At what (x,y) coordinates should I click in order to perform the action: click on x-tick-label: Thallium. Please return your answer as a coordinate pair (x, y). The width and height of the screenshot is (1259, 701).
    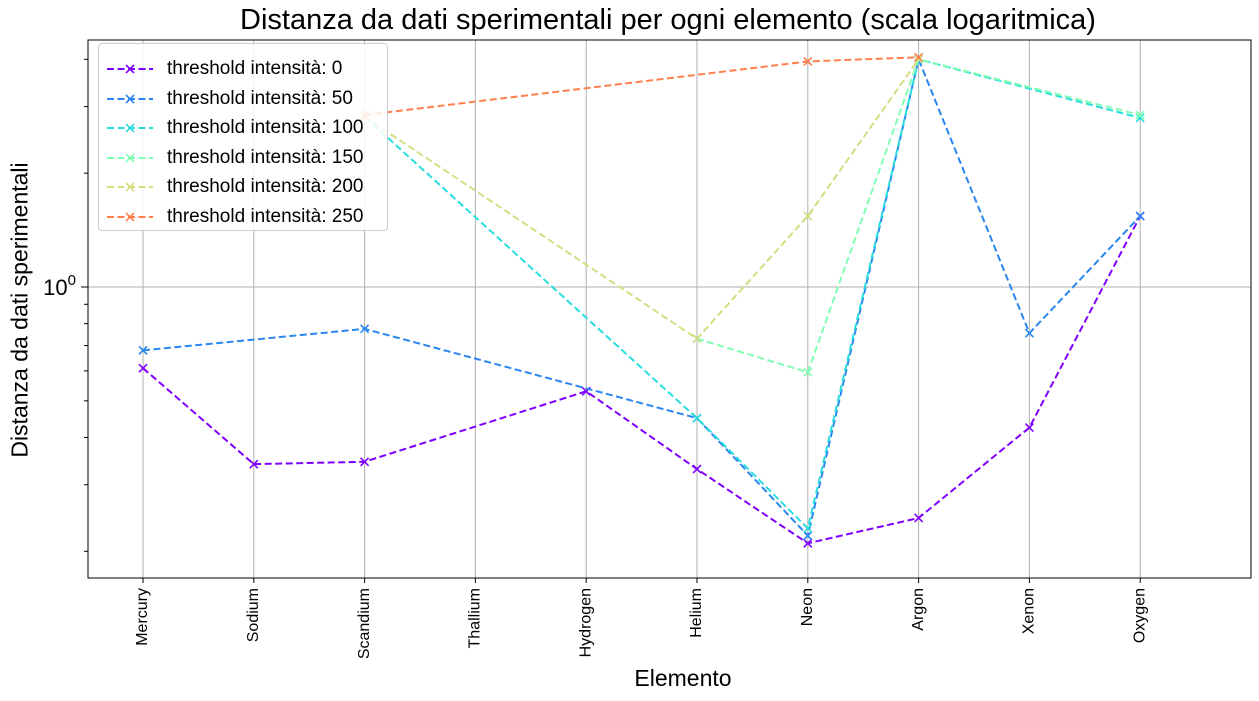
    Looking at the image, I should click on (475, 618).